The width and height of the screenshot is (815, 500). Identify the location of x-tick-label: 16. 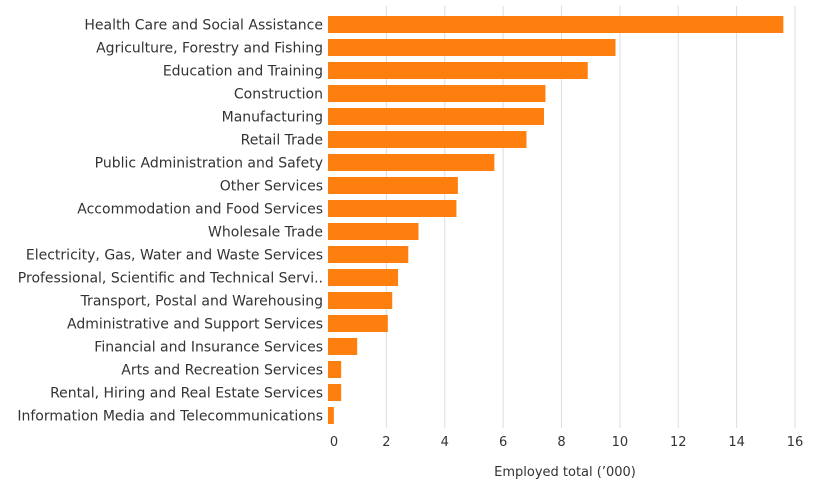
(795, 442).